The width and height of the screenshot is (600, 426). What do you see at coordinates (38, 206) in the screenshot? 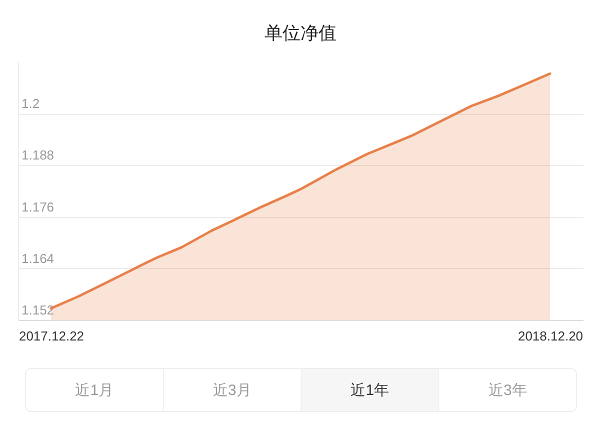
I see `y-tick-label: 1.176` at bounding box center [38, 206].